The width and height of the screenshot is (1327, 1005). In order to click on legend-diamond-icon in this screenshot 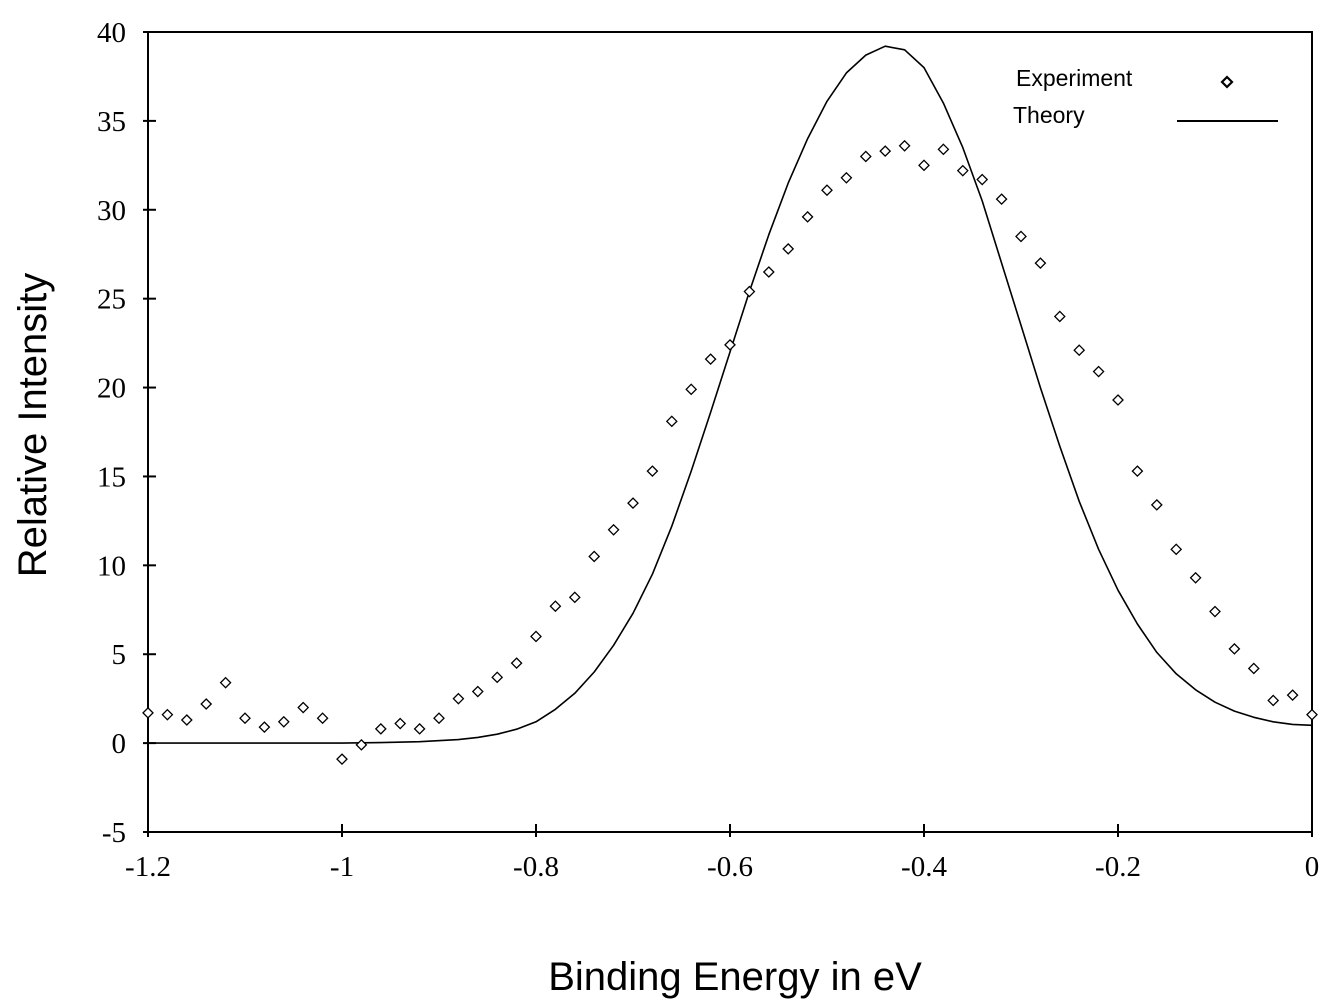, I will do `click(1227, 82)`.